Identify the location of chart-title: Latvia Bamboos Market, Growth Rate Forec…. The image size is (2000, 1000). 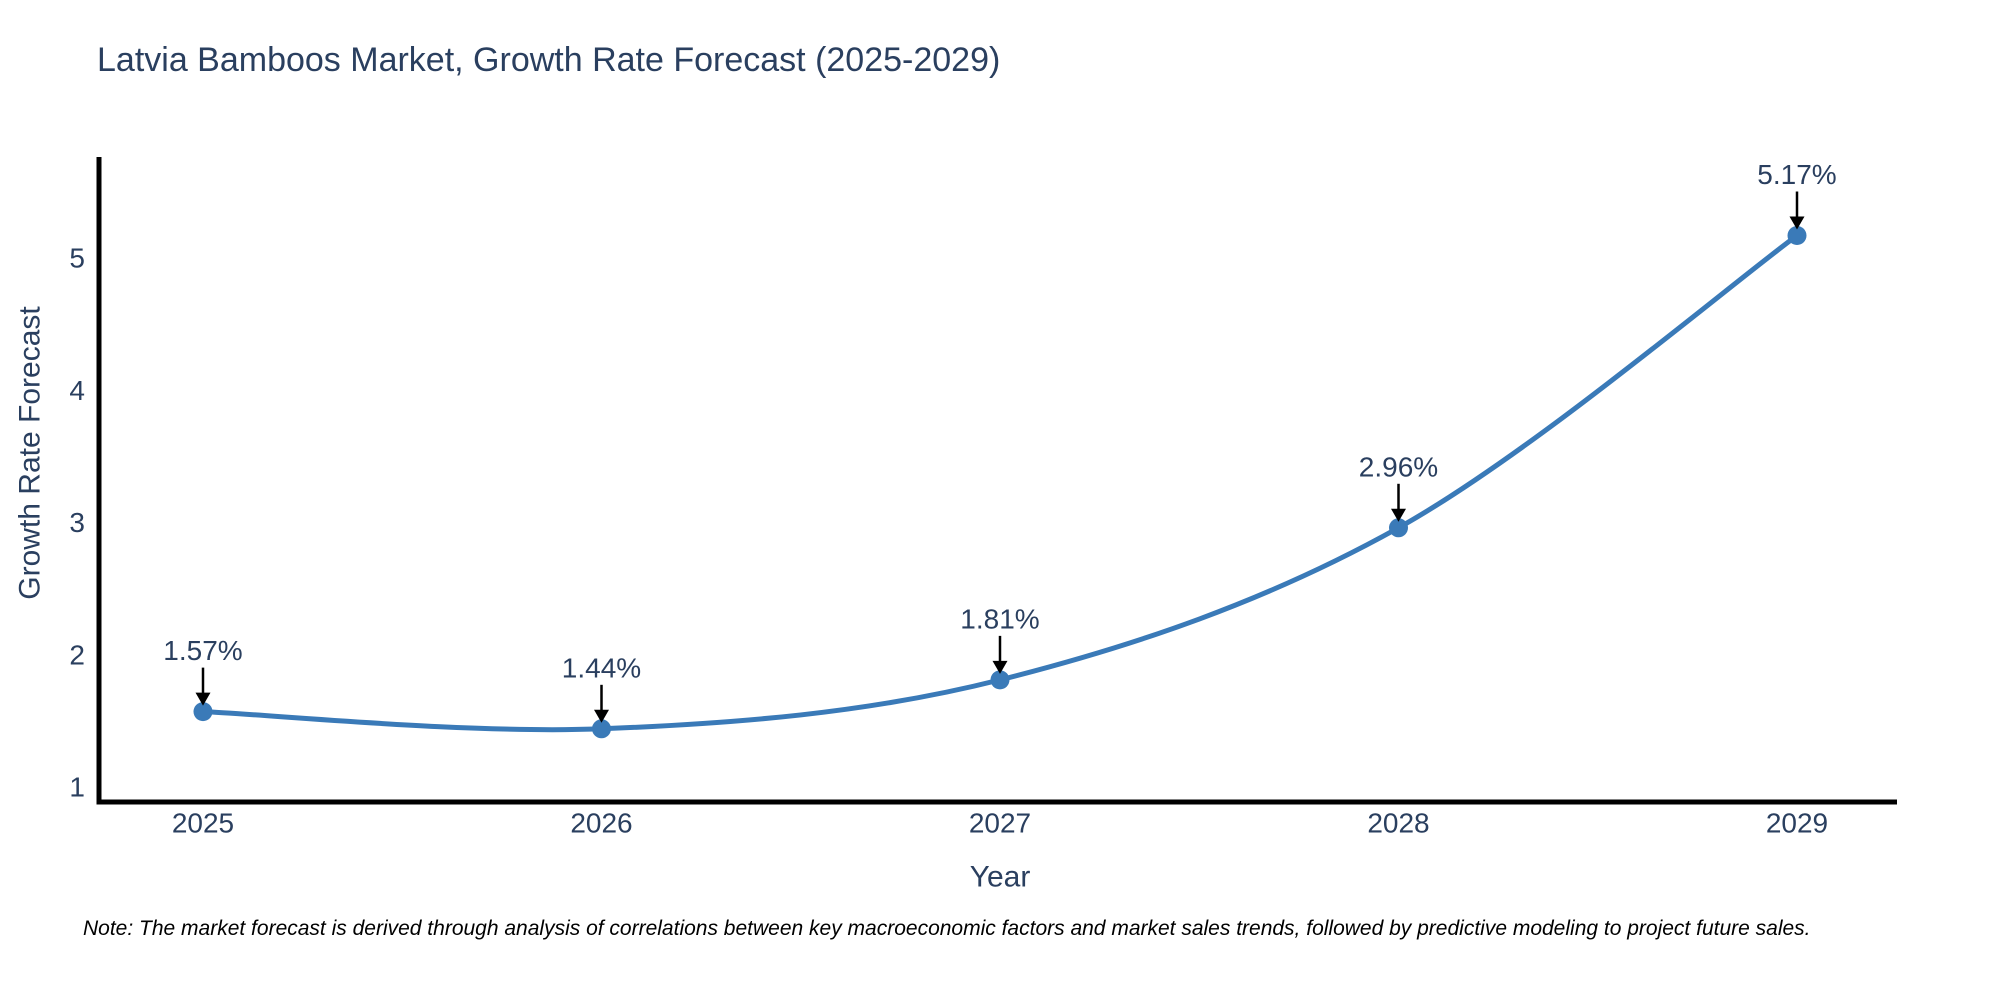
(549, 60).